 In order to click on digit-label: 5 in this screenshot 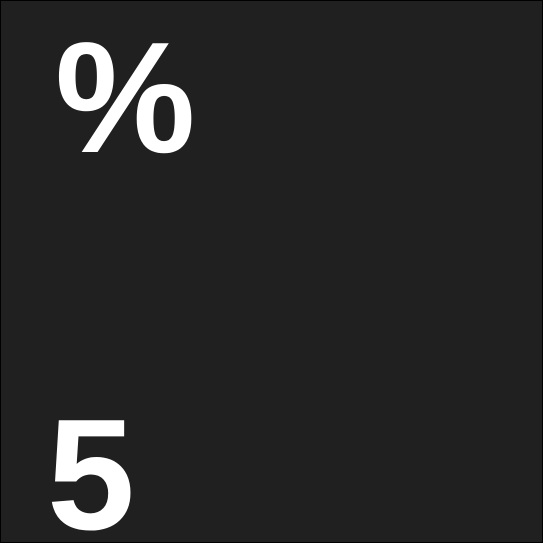, I will do `click(91, 465)`.